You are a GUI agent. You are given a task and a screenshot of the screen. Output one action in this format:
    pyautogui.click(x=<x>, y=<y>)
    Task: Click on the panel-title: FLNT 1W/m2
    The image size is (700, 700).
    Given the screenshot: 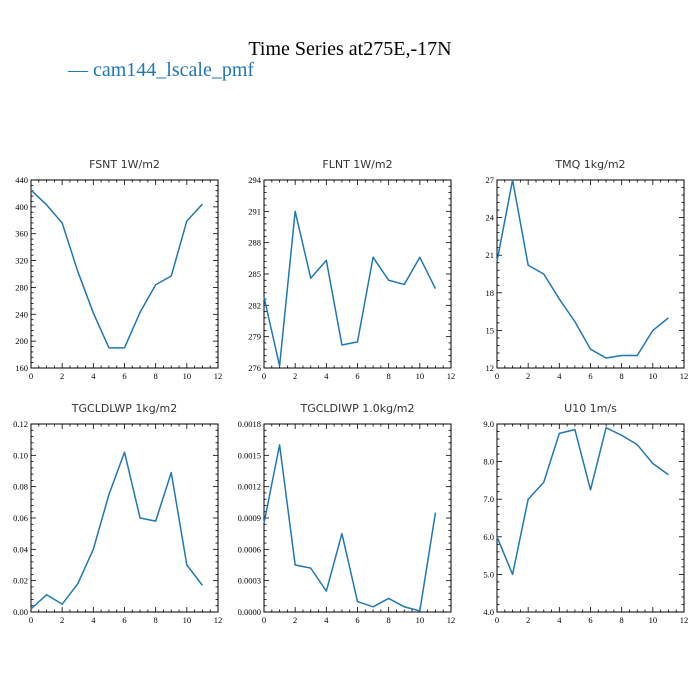 What is the action you would take?
    pyautogui.click(x=357, y=164)
    